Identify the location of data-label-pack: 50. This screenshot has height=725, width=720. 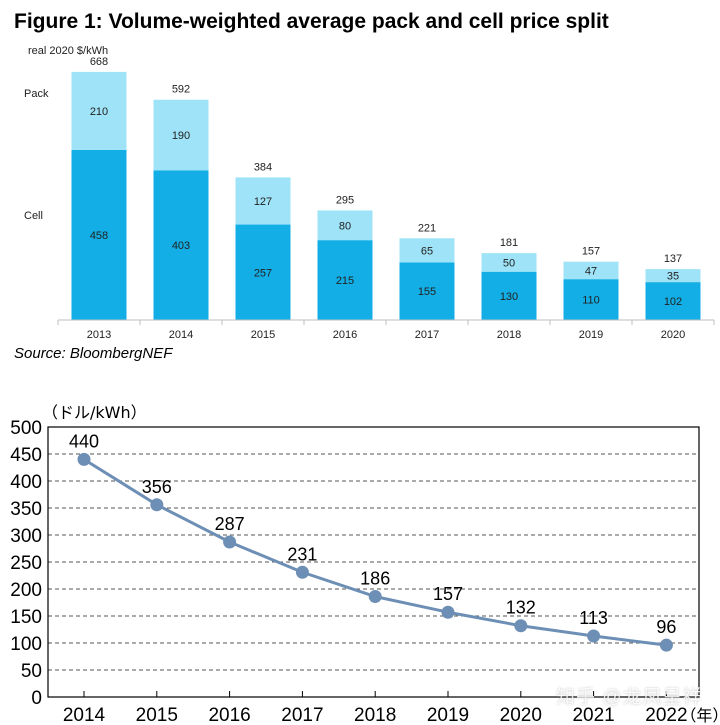
(509, 263).